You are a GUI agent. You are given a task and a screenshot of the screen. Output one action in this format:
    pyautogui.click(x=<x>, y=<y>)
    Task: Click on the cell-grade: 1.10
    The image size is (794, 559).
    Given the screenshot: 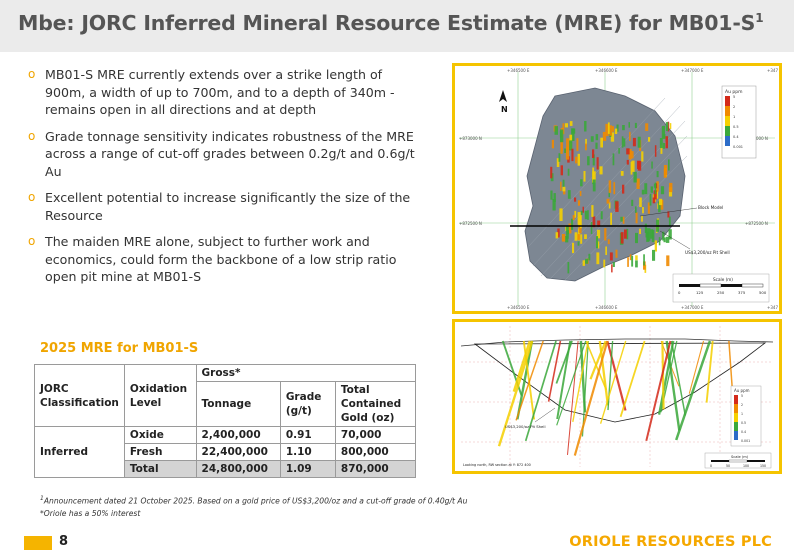 What is the action you would take?
    pyautogui.click(x=307, y=452)
    